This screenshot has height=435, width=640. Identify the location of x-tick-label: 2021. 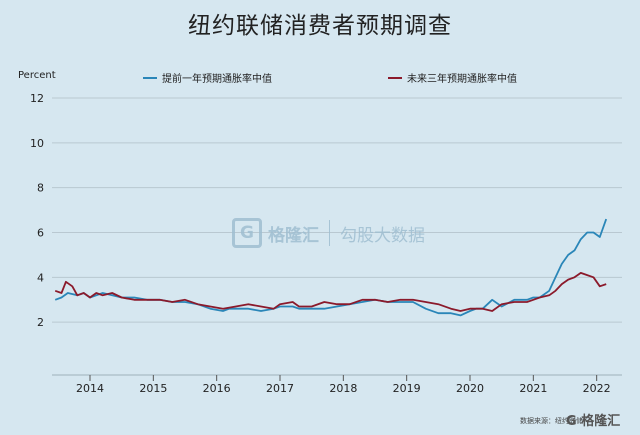
(533, 388).